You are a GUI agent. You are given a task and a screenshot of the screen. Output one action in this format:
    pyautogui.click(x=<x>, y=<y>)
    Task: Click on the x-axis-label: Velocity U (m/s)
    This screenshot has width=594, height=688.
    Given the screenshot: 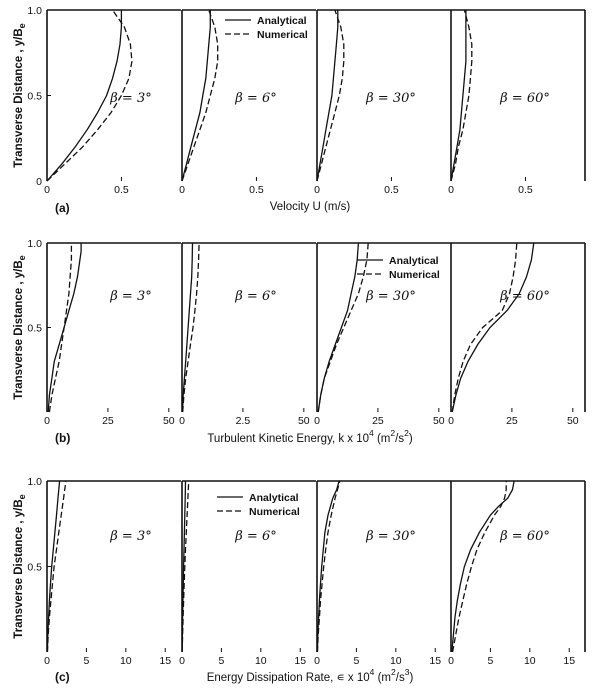 What is the action you would take?
    pyautogui.click(x=310, y=207)
    